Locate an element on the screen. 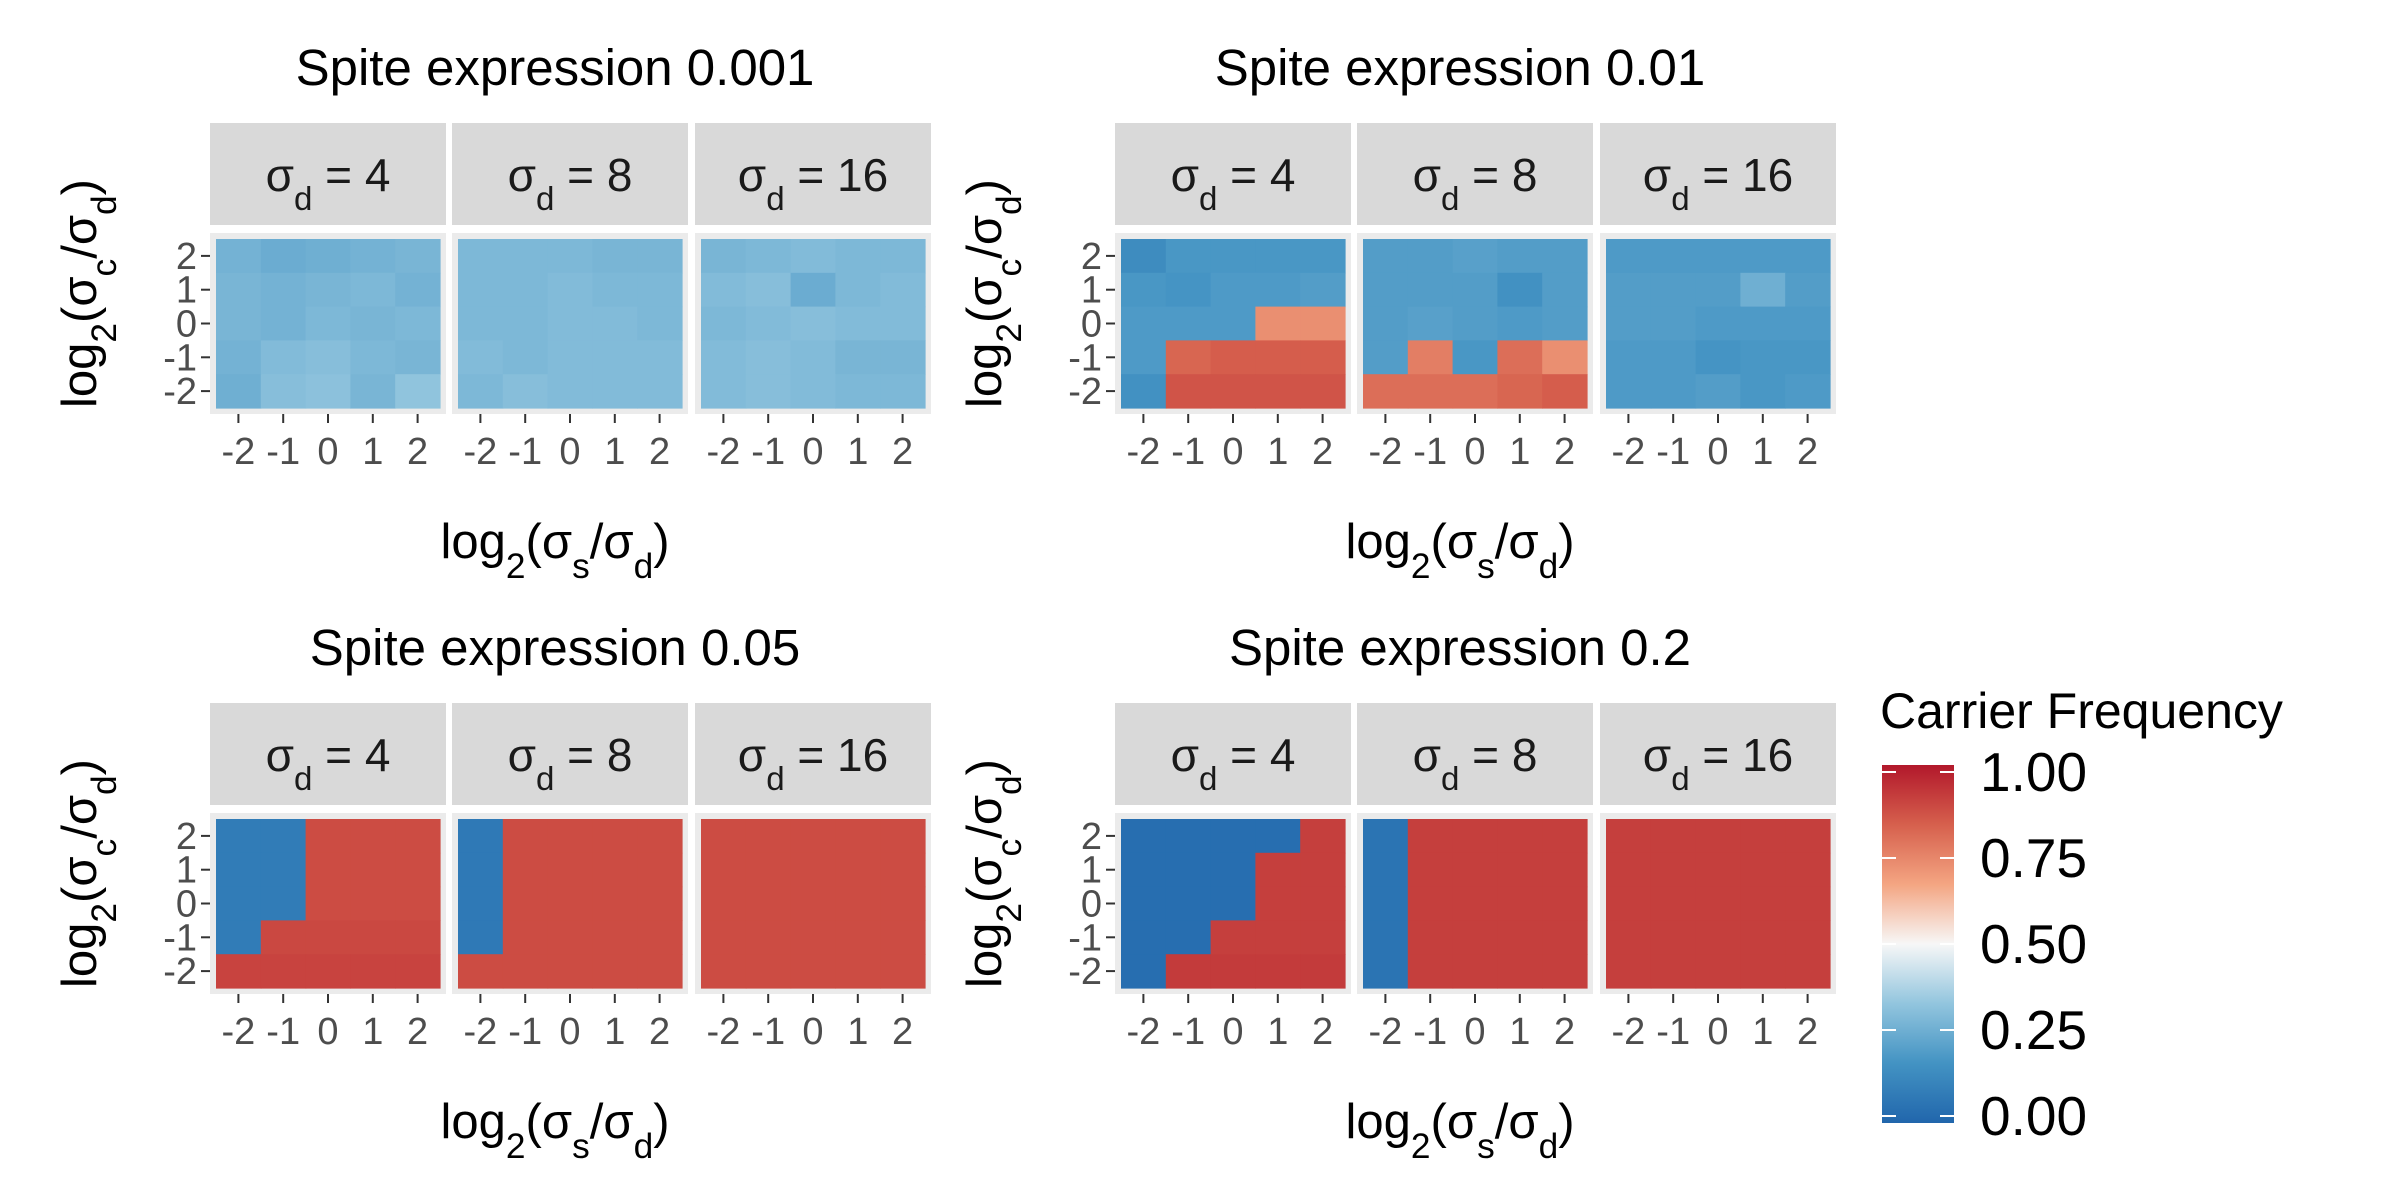 The height and width of the screenshot is (1200, 2400). y-axis-title: log2(σc/σd) is located at coordinates (88, 293).